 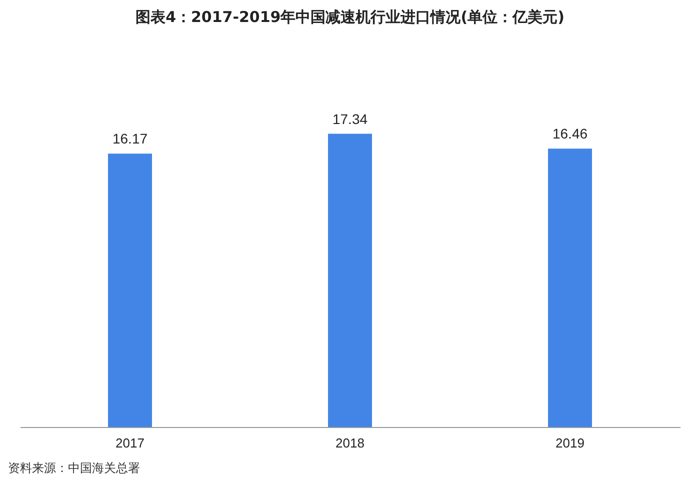 I want to click on x-tick-label: 2017, so click(x=130, y=443).